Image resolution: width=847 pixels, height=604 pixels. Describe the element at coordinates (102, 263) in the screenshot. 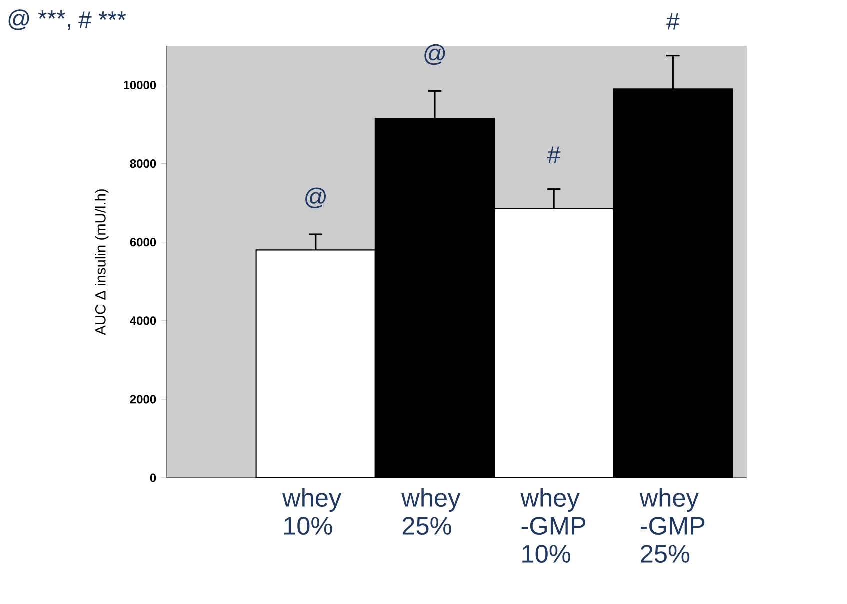

I see `y-axis-title: AUC Δ insulin (mU/l.h)` at that location.